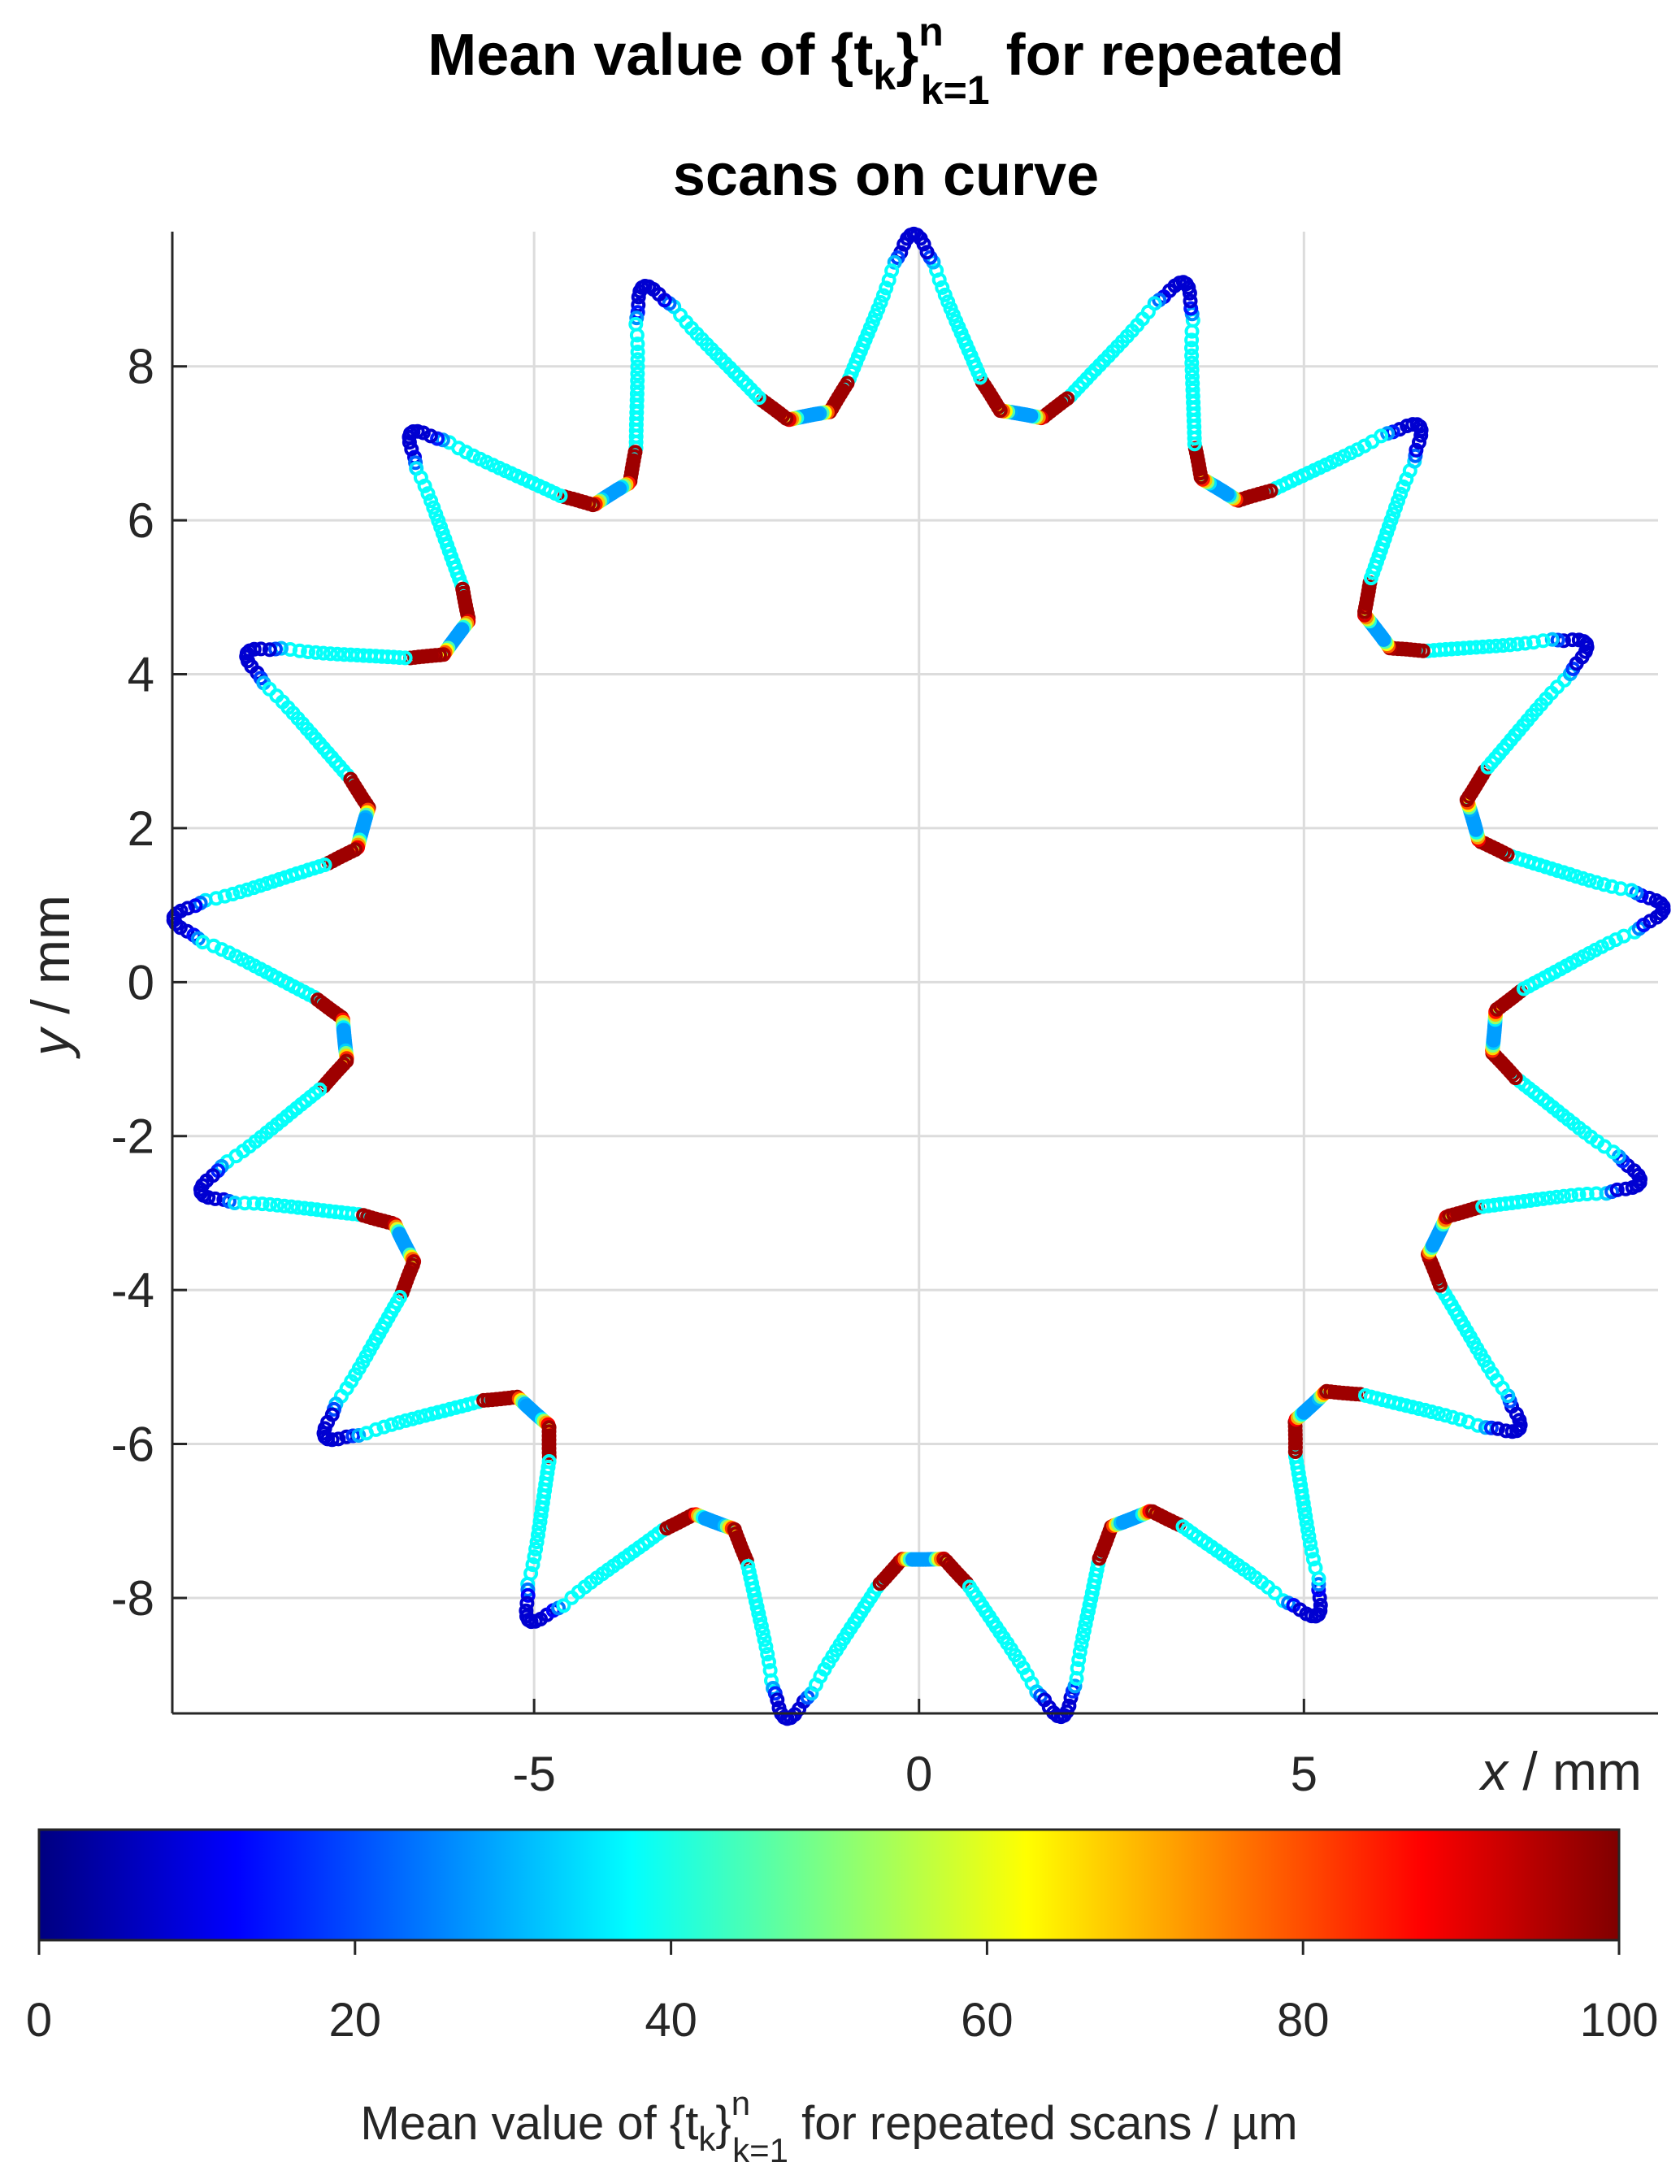 The image size is (1680, 2184). What do you see at coordinates (133, 1136) in the screenshot?
I see `y-tick-label: -2` at bounding box center [133, 1136].